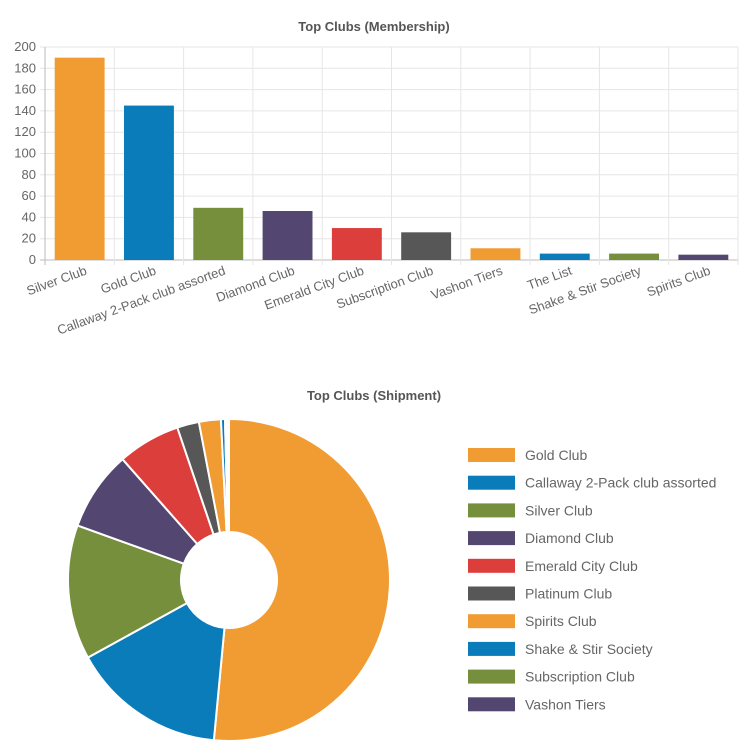 This screenshot has height=755, width=750. Describe the element at coordinates (561, 621) in the screenshot. I see `legend-label: Spirits Club` at that location.